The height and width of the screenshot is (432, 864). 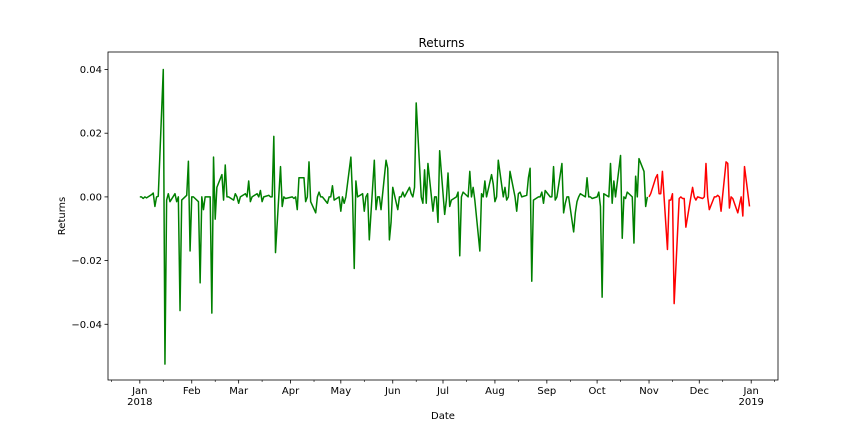 What do you see at coordinates (62, 216) in the screenshot?
I see `y-axis-label: Returns` at bounding box center [62, 216].